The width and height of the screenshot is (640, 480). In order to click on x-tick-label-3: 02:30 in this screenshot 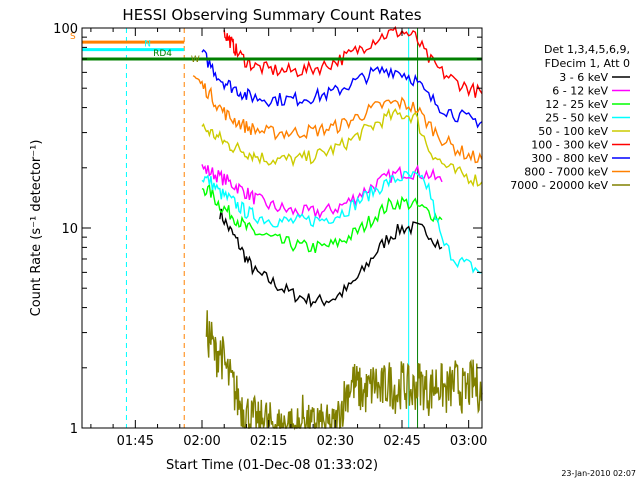, I will do `click(335, 441)`.